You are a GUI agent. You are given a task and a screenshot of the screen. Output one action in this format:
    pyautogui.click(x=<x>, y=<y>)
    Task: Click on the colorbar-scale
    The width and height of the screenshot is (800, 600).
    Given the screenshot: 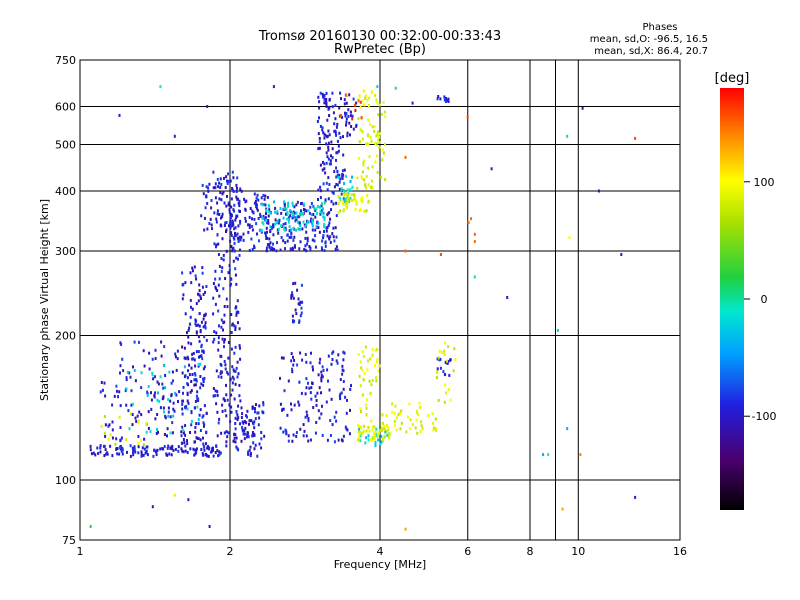 What is the action you would take?
    pyautogui.click(x=732, y=299)
    